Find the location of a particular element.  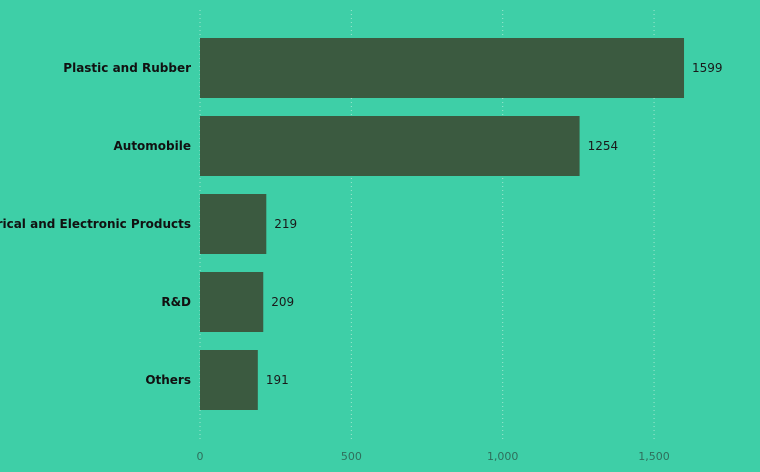

category-label: Others is located at coordinates (168, 380).